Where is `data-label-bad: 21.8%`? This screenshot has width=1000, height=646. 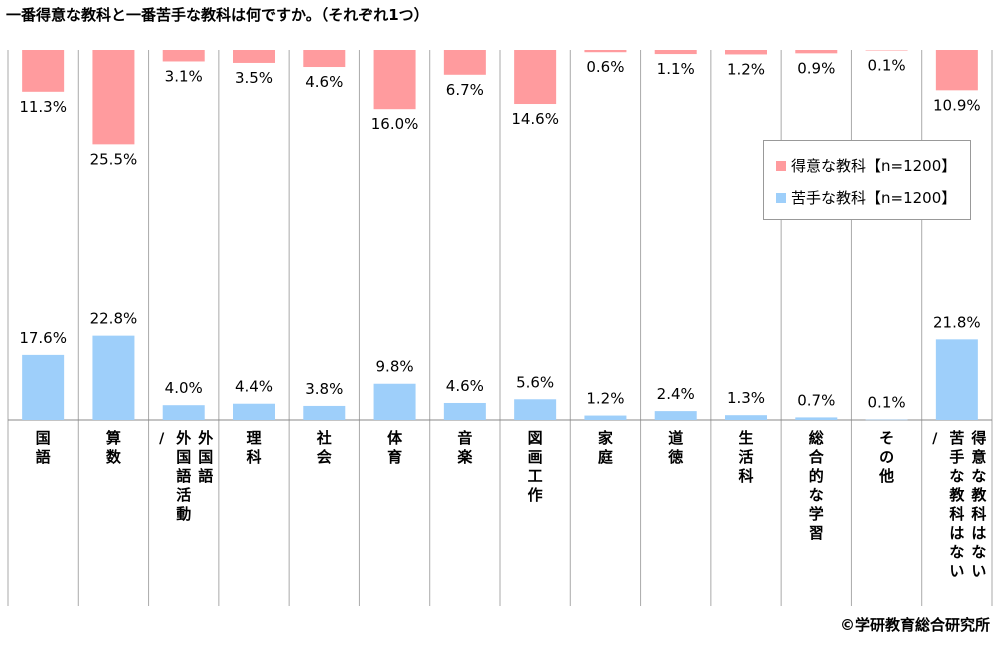 data-label-bad: 21.8% is located at coordinates (957, 322).